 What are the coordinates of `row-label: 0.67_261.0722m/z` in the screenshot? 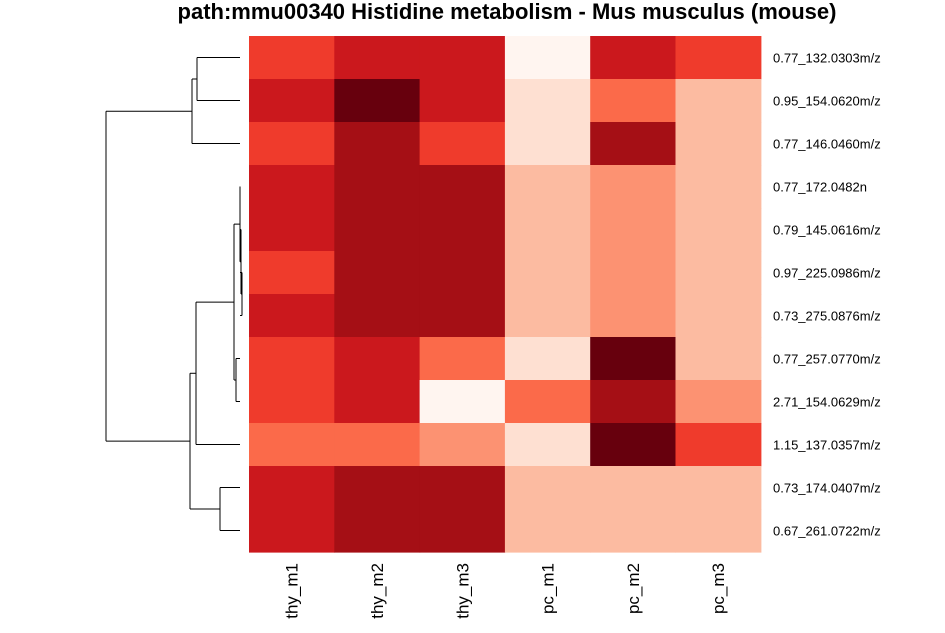 It's located at (827, 531).